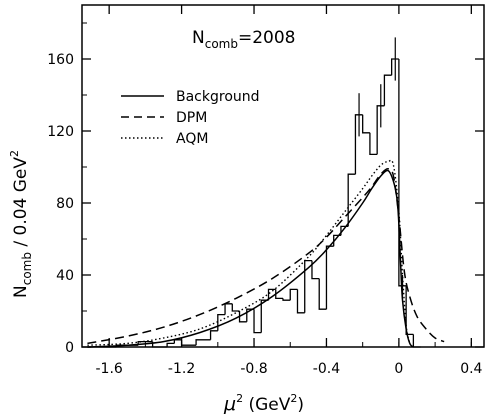 The width and height of the screenshot is (487, 420). I want to click on y-tick-label: 160, so click(60, 60).